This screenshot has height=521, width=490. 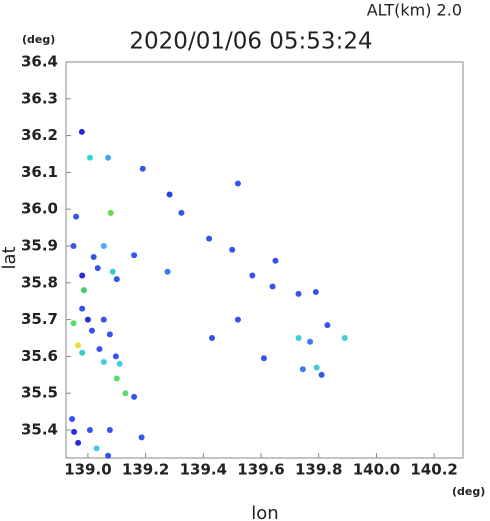 I want to click on y-tick-label: 35.9, so click(x=39, y=246).